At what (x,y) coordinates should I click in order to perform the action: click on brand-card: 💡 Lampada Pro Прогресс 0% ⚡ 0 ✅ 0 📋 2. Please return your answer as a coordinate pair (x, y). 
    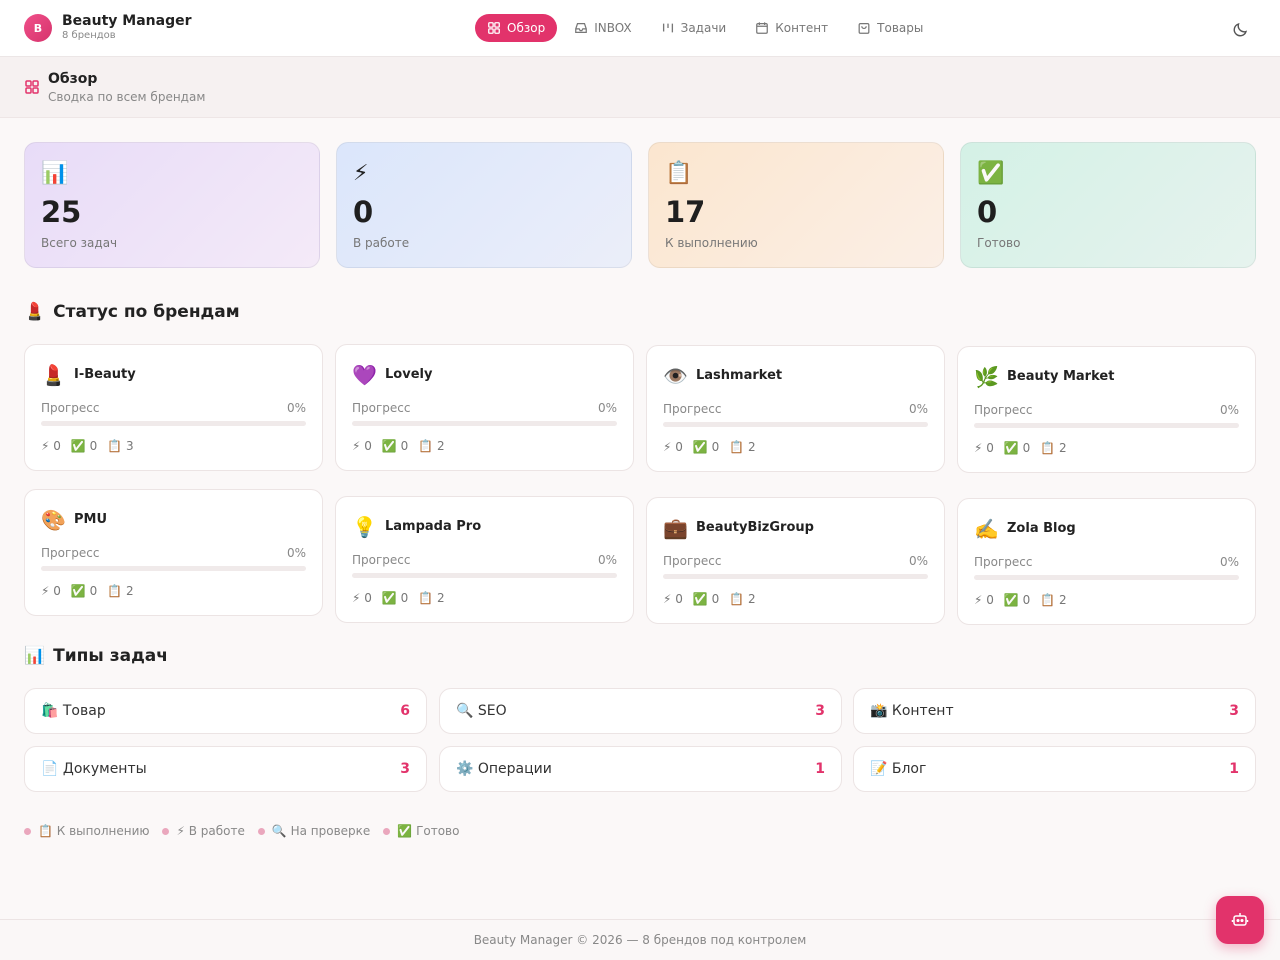
    Looking at the image, I should click on (484, 559).